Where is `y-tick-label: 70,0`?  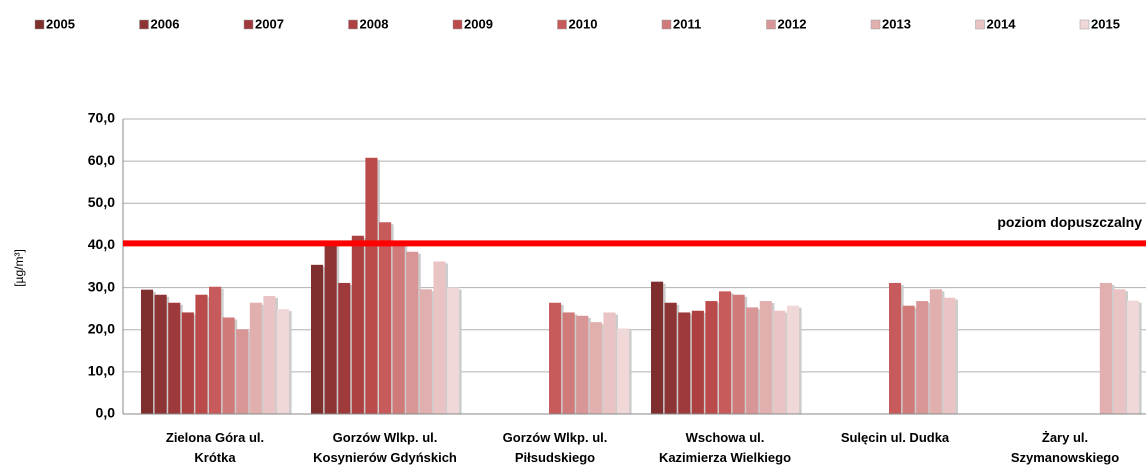 y-tick-label: 70,0 is located at coordinates (101, 118).